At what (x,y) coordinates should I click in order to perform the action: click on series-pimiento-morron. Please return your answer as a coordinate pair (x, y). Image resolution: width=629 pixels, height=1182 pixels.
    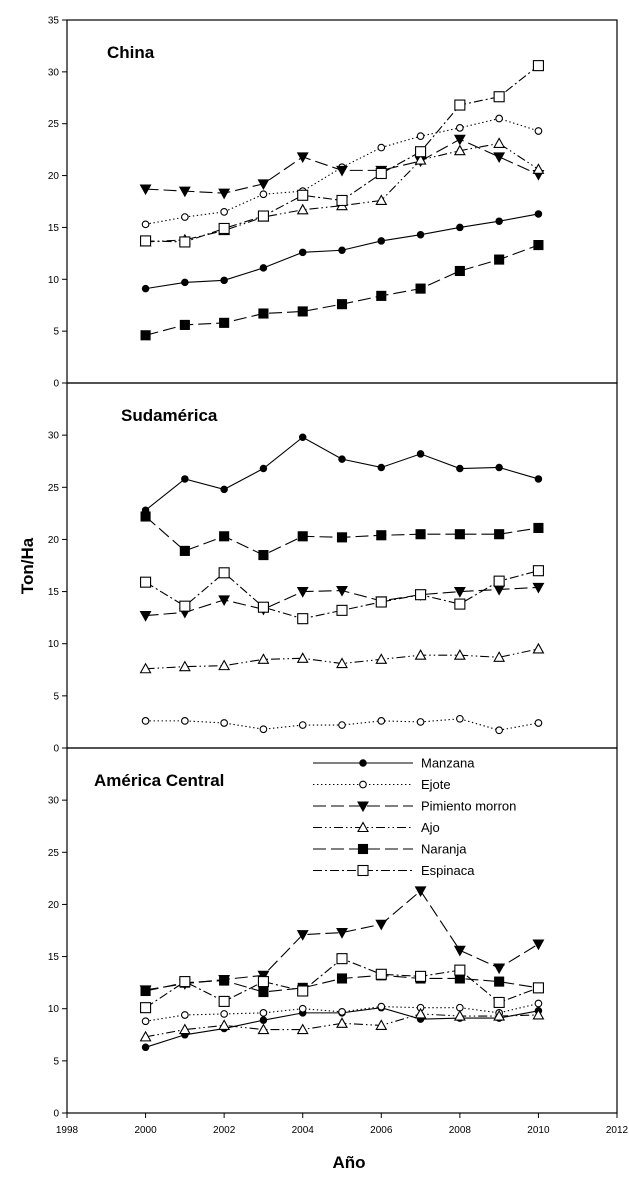
    Looking at the image, I should click on (342, 167).